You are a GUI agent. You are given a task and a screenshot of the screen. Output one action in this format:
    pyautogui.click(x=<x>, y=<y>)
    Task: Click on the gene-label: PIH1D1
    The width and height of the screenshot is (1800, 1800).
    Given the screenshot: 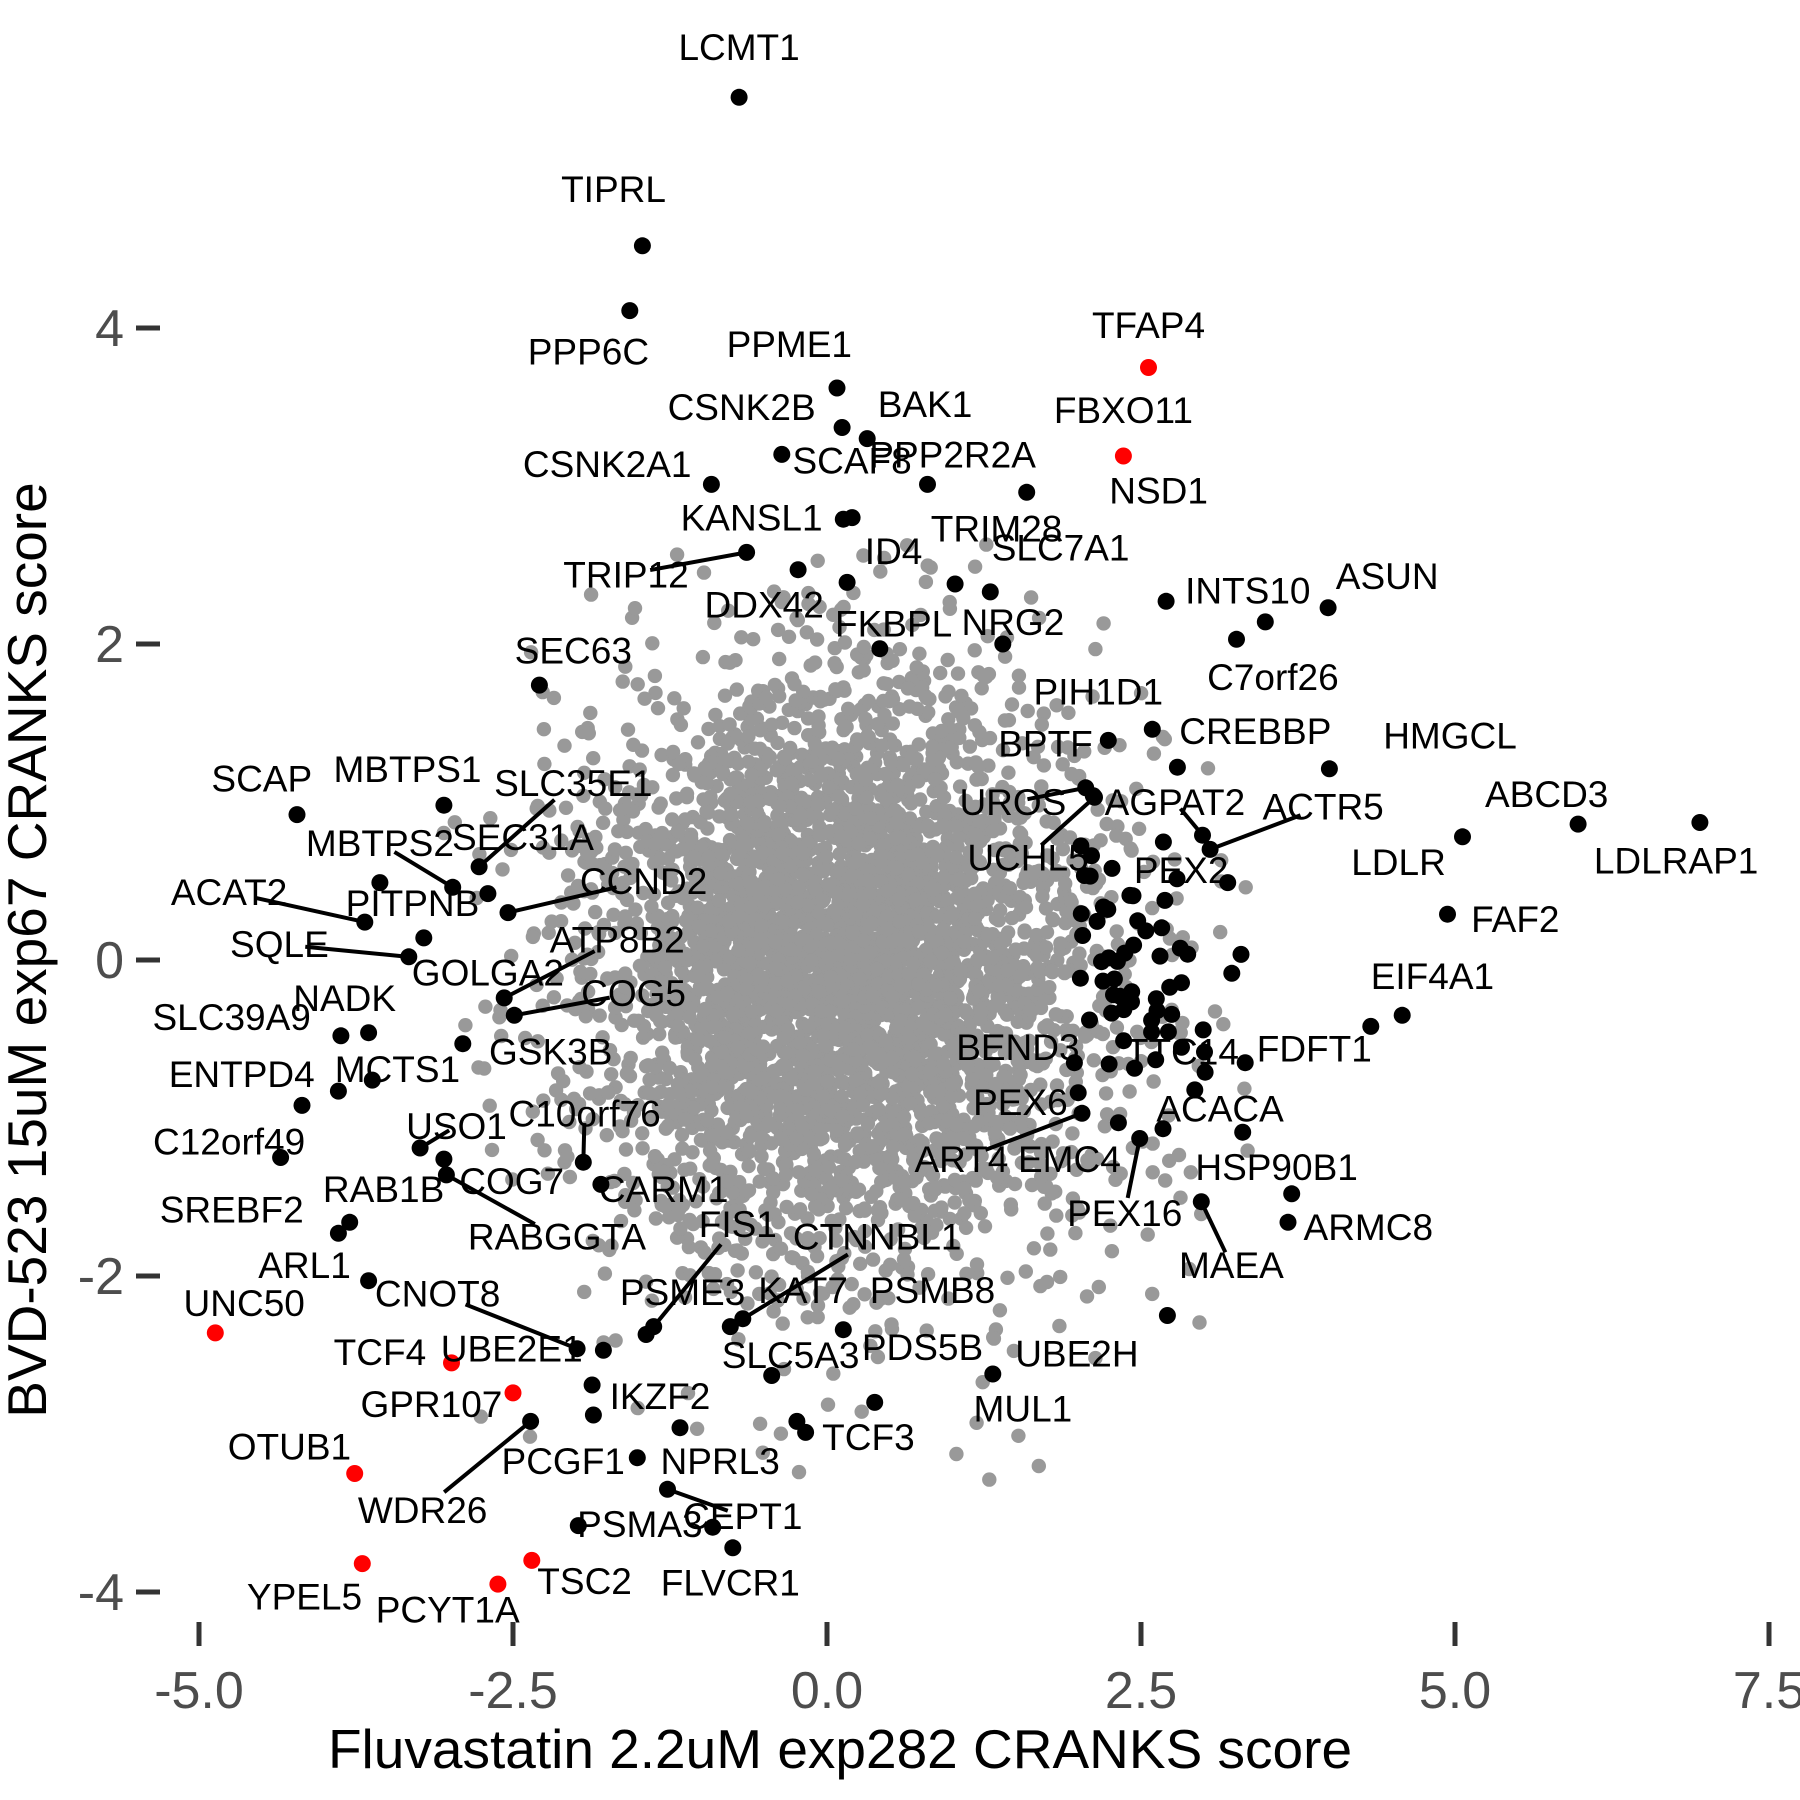 What is the action you would take?
    pyautogui.click(x=1099, y=691)
    